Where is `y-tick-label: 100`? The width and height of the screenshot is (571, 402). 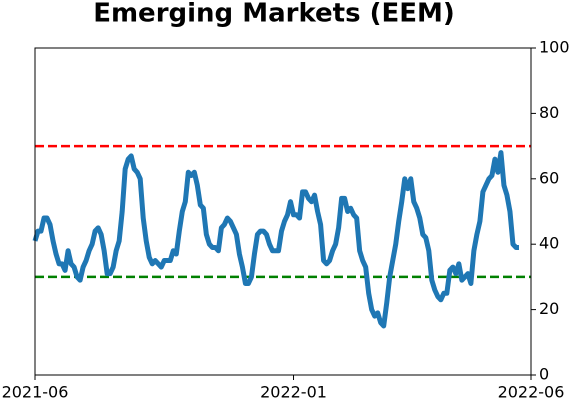 y-tick-label: 100 is located at coordinates (554, 47).